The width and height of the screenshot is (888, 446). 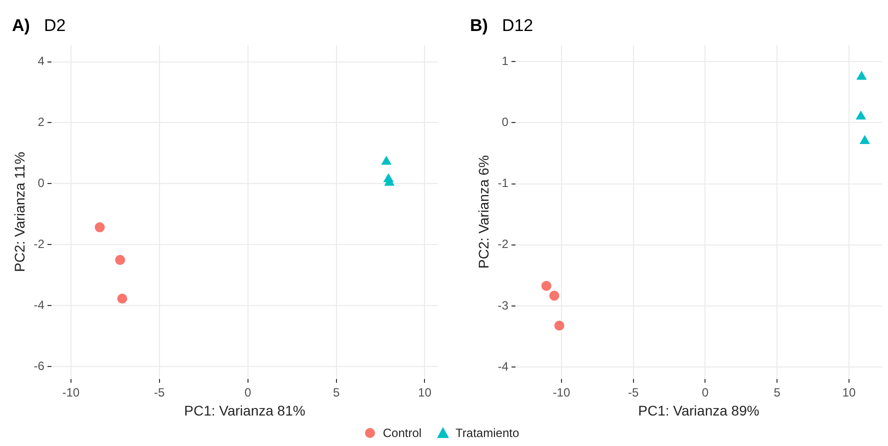 What do you see at coordinates (402, 433) in the screenshot?
I see `legend-label: Control` at bounding box center [402, 433].